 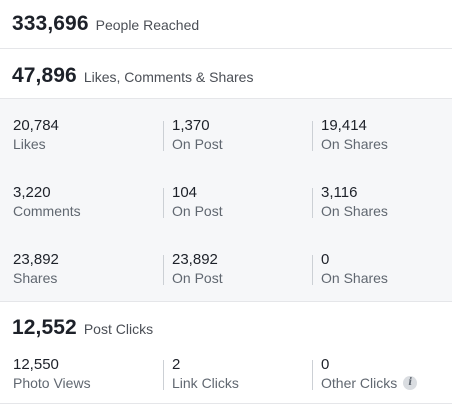 What do you see at coordinates (205, 383) in the screenshot?
I see `stat-label: Link Clicks` at bounding box center [205, 383].